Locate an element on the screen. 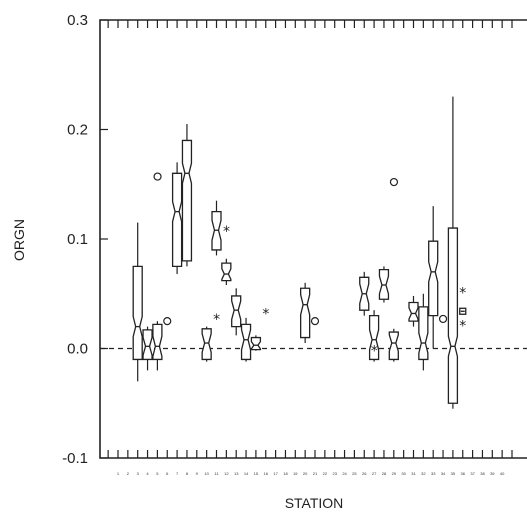 Image resolution: width=527 pixels, height=519 pixels. station-label: 19 is located at coordinates (295, 473).